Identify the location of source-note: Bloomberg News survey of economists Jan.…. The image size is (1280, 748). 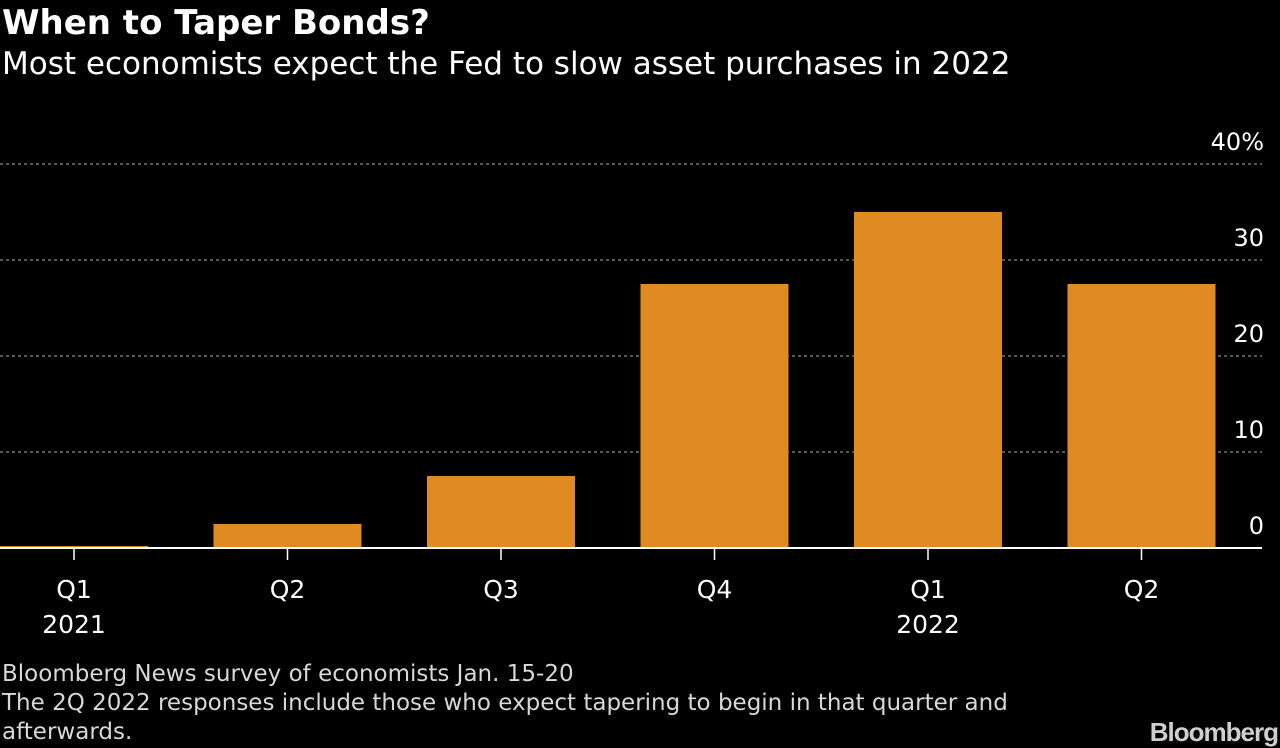
(288, 674).